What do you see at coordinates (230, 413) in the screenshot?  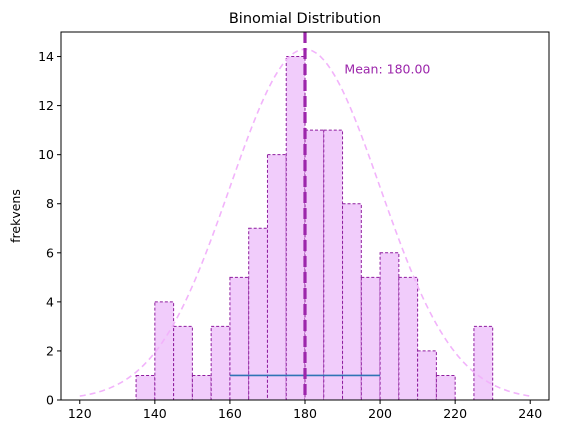 I see `x-tick-label: 160` at bounding box center [230, 413].